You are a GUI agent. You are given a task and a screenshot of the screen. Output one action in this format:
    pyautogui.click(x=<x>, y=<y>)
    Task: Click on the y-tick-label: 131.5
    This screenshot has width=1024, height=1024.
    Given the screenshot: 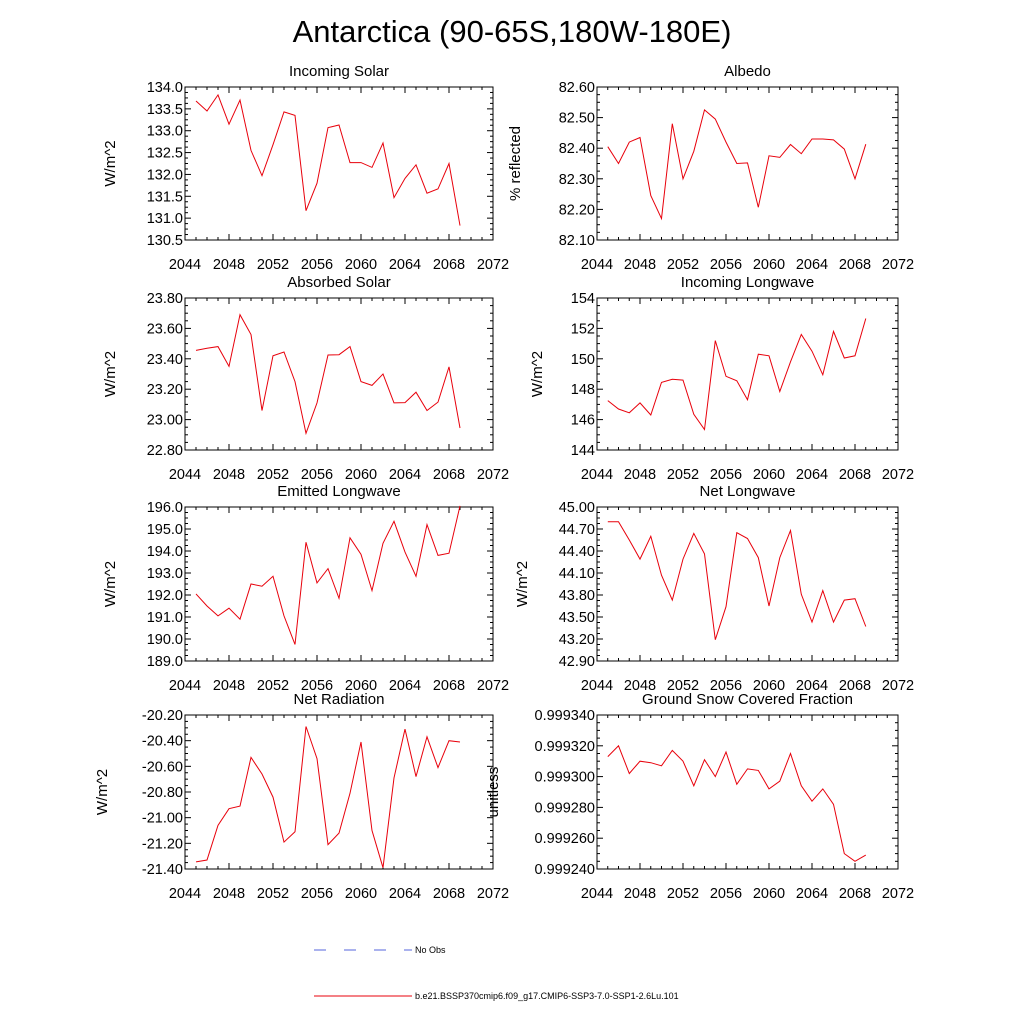 What is the action you would take?
    pyautogui.click(x=165, y=197)
    